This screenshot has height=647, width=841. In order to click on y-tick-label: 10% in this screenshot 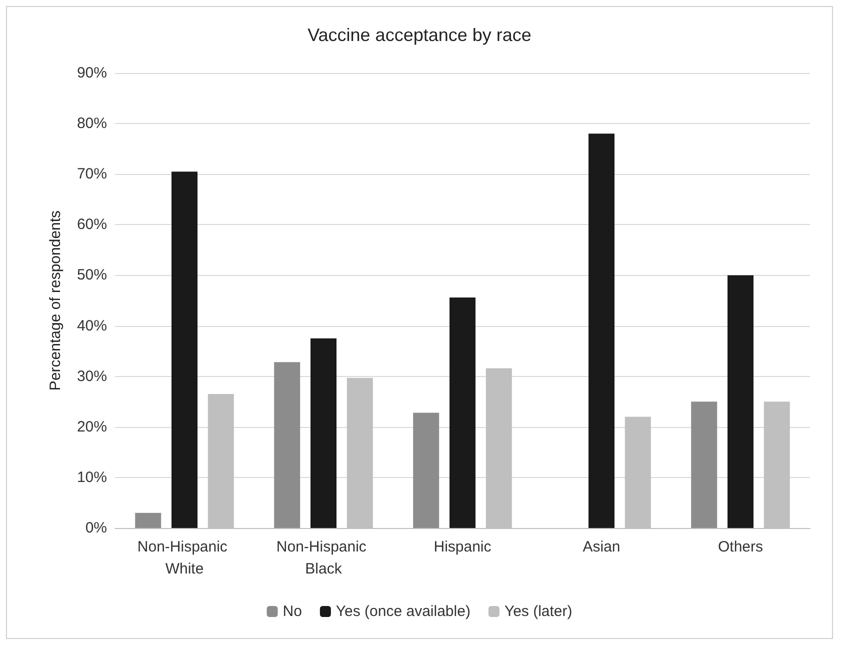, I will do `click(91, 477)`.